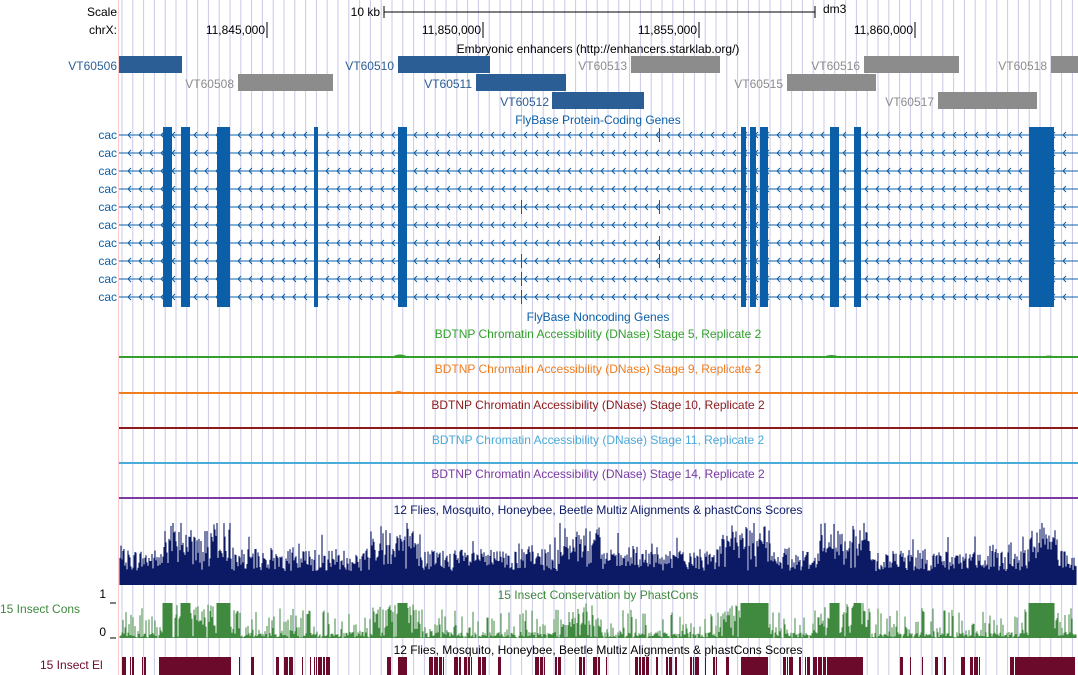  Describe the element at coordinates (598, 120) in the screenshot. I see `genes-track-title: FlyBase Protein-Coding Genes` at that location.